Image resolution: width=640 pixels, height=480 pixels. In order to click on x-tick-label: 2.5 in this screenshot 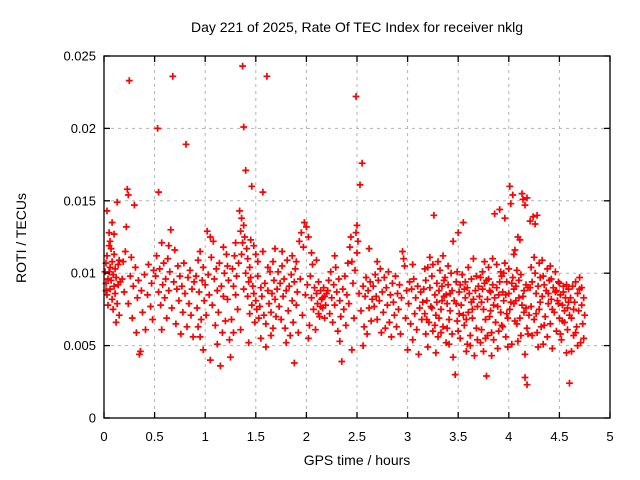, I will do `click(357, 436)`.